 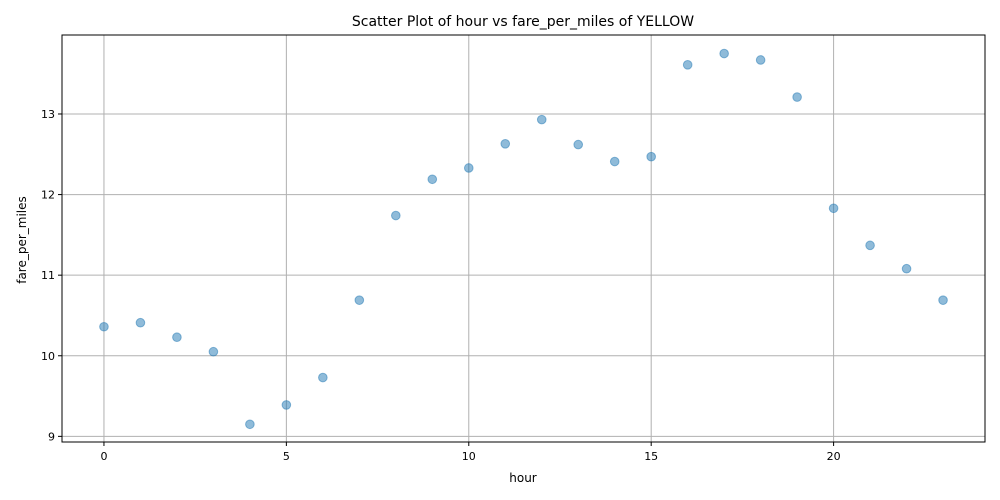 I want to click on x-tick-label: 10, so click(x=469, y=456).